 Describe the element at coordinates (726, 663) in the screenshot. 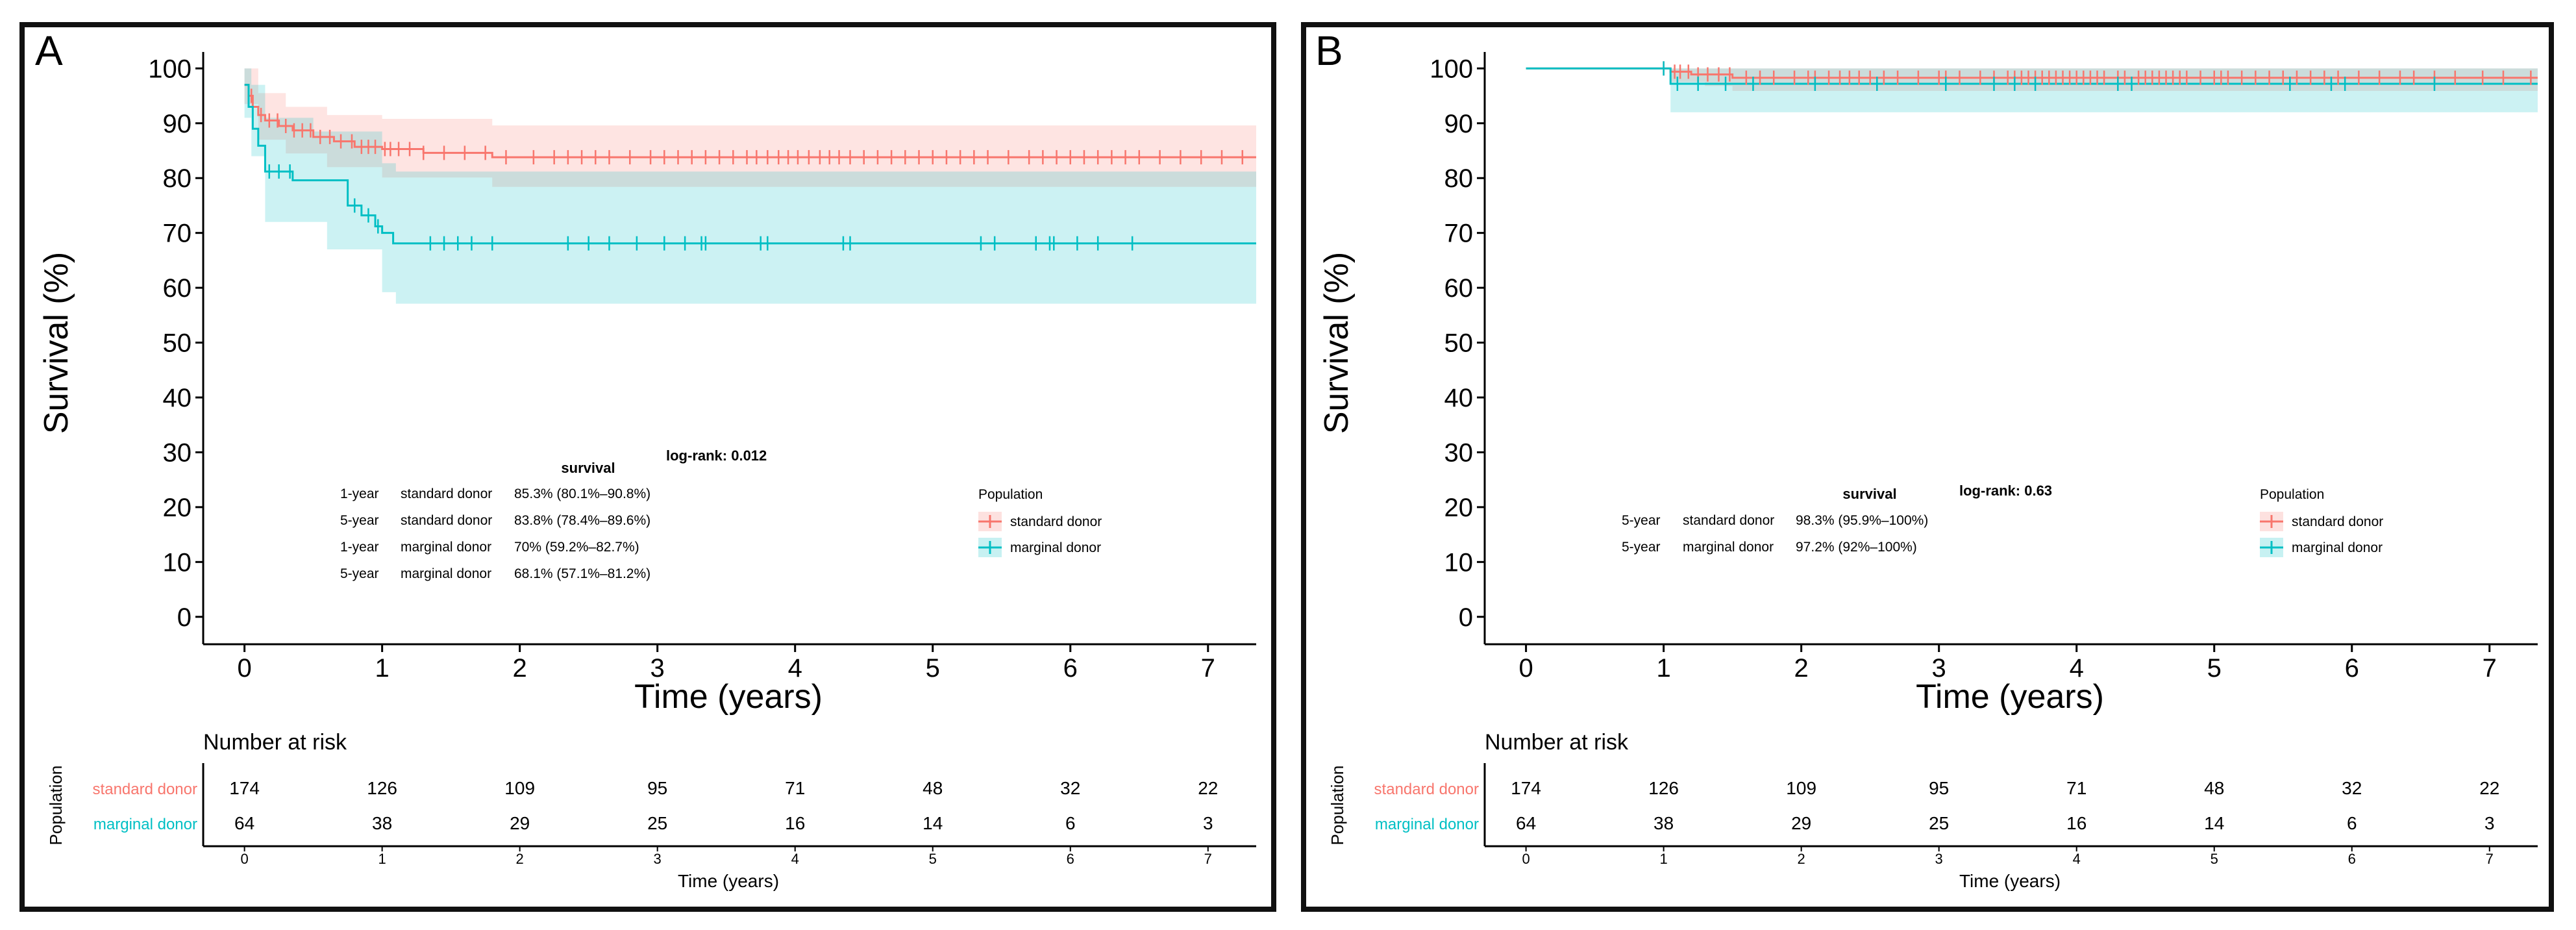

I see `x-ticks: 0 1 2 3 4 5 6 7` at that location.